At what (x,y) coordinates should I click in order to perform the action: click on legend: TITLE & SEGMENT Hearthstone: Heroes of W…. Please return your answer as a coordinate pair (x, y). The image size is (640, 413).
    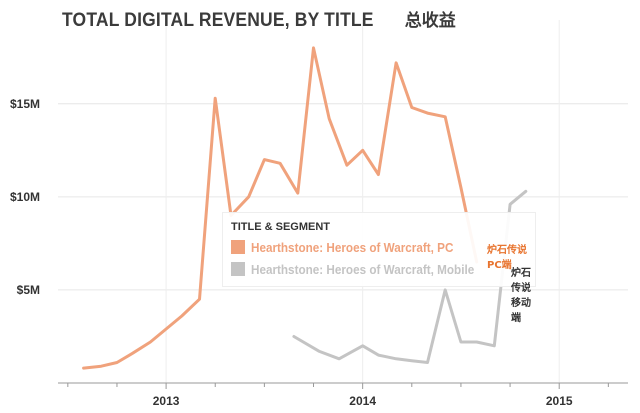
    Looking at the image, I should click on (379, 268).